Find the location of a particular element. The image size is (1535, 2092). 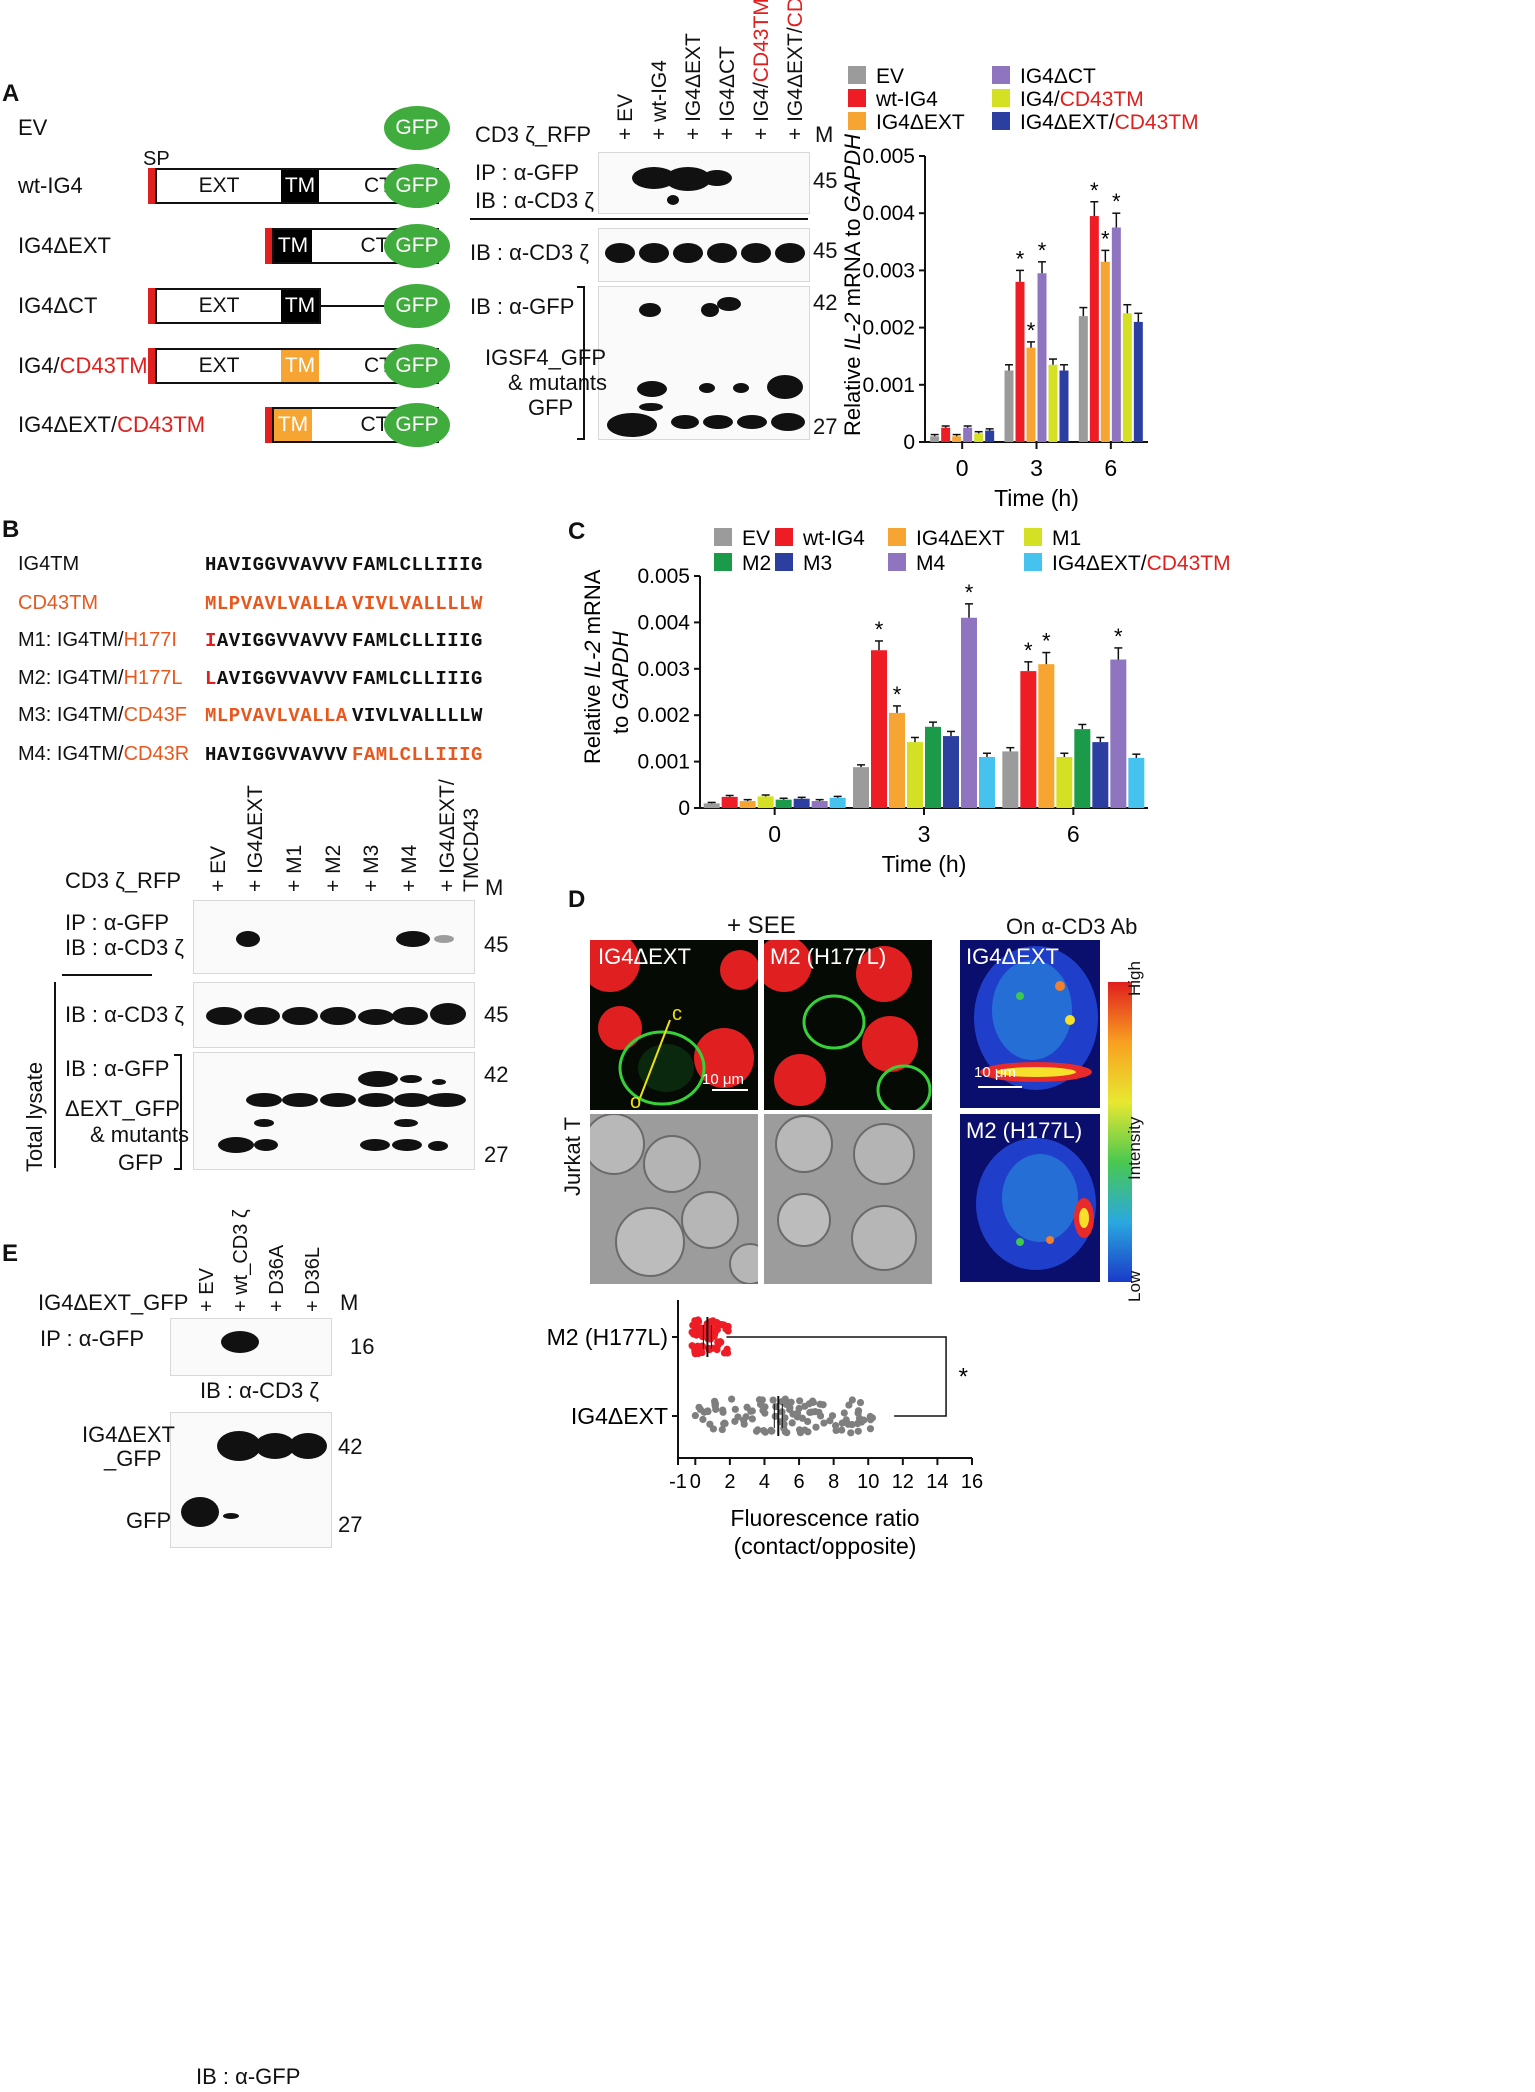

legend-label: EV is located at coordinates (890, 76).